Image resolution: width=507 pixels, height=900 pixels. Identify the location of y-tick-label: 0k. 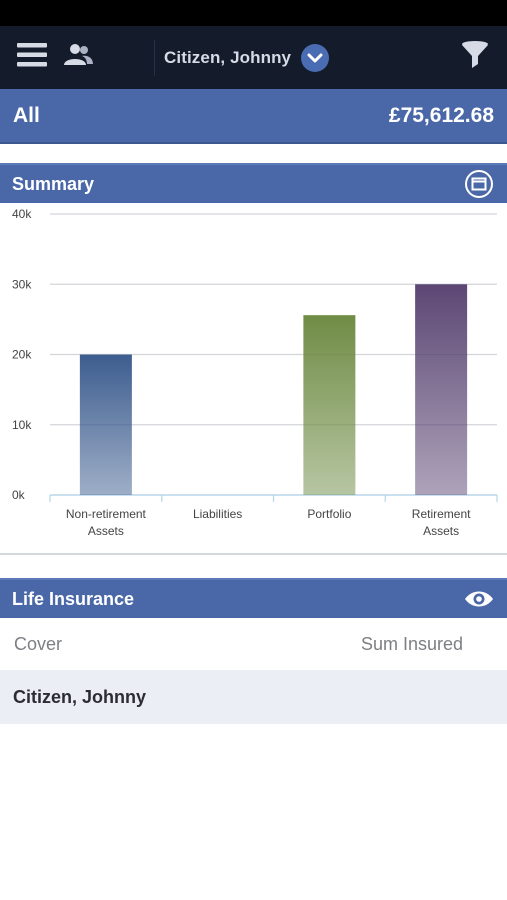
(19, 495).